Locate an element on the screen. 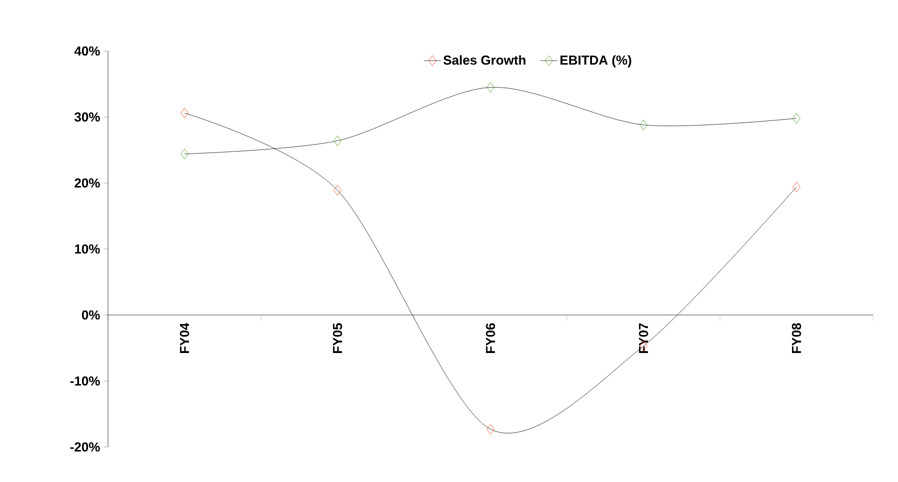  y-tick-label: 20% is located at coordinates (87, 183).